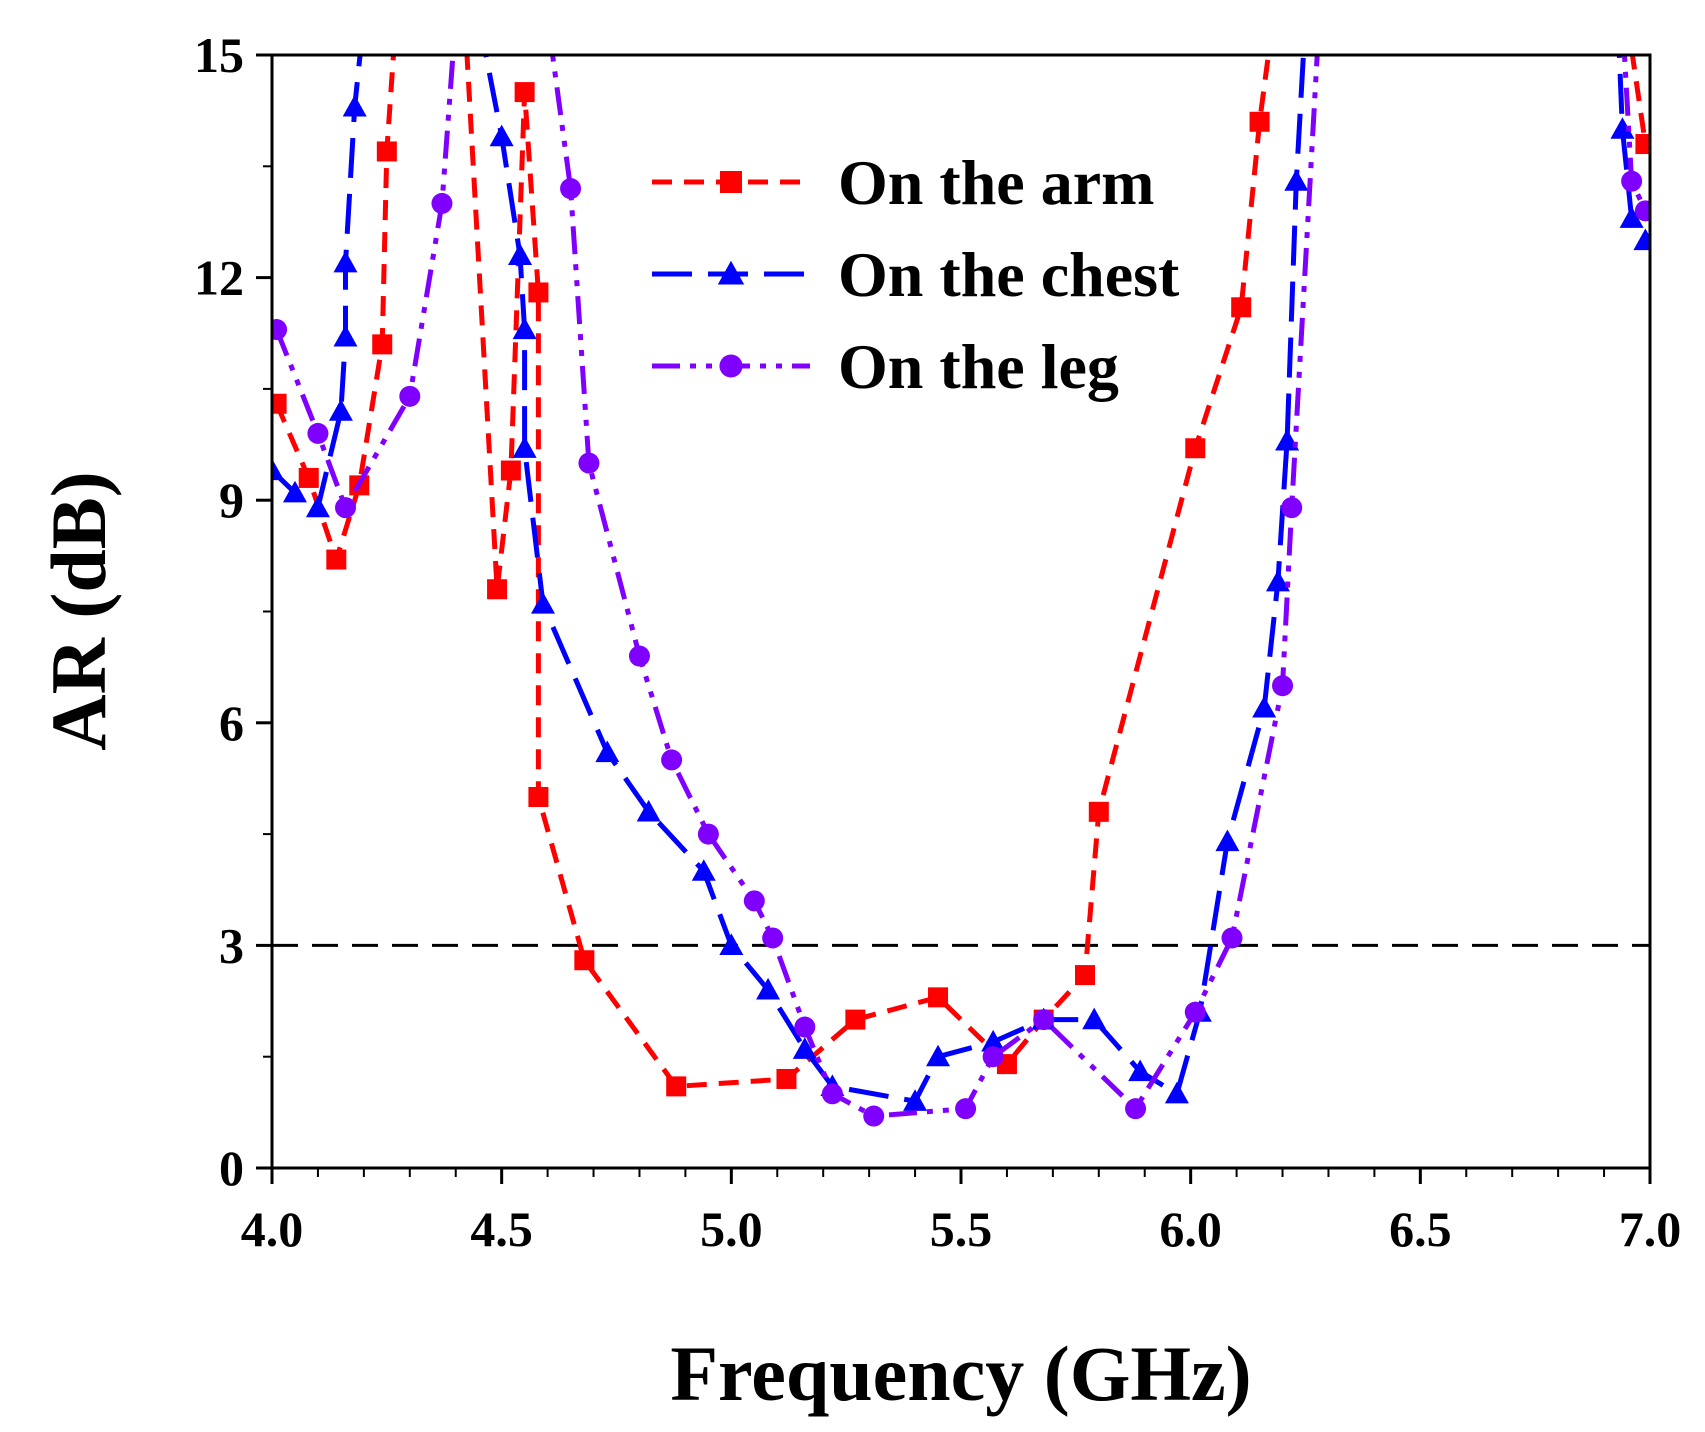 This screenshot has height=1432, width=1705. I want to click on x-tick-label: 5.5, so click(961, 1229).